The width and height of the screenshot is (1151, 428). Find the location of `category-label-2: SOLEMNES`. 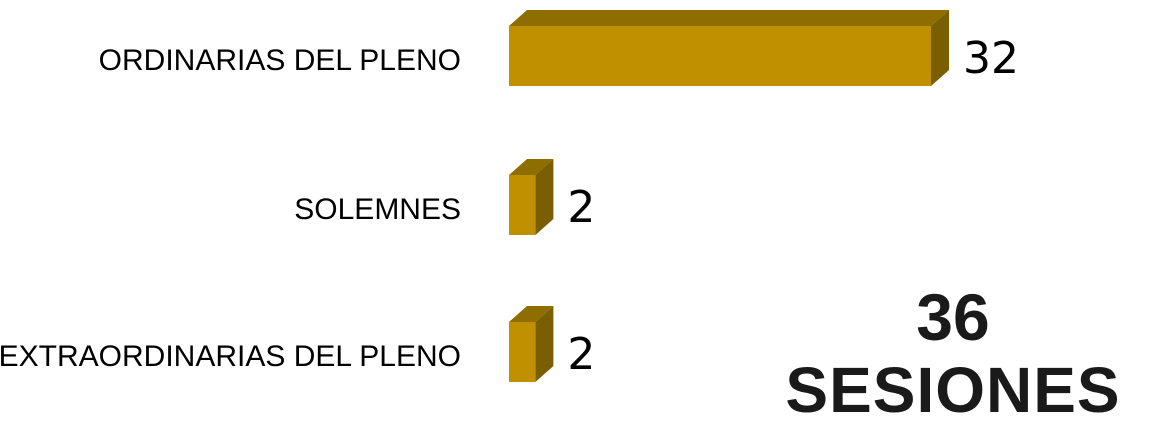

category-label-2: SOLEMNES is located at coordinates (377, 209).